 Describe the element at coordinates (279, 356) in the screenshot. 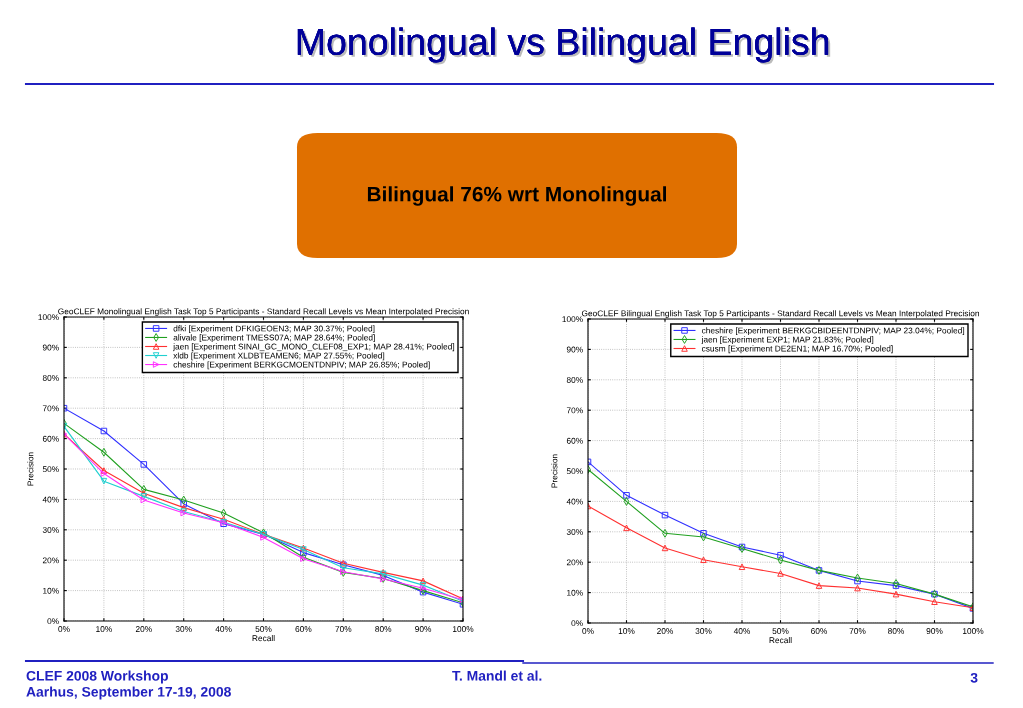

I see `legend-label: xldb [Experiment XLDBTEAMEN6; MAP 27.55%; Pooled]` at that location.